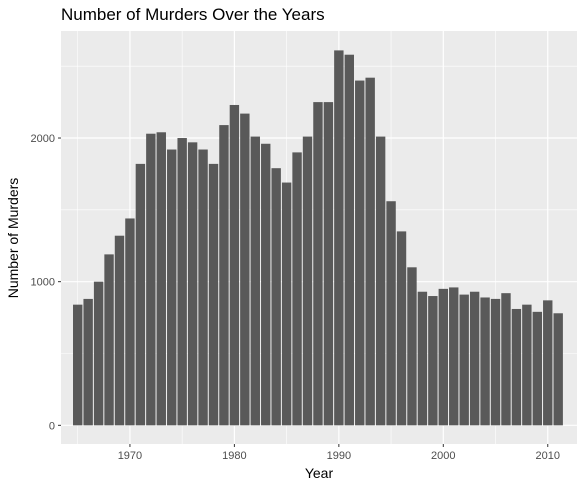 The width and height of the screenshot is (585, 489). What do you see at coordinates (130, 322) in the screenshot?
I see `bar-1970` at bounding box center [130, 322].